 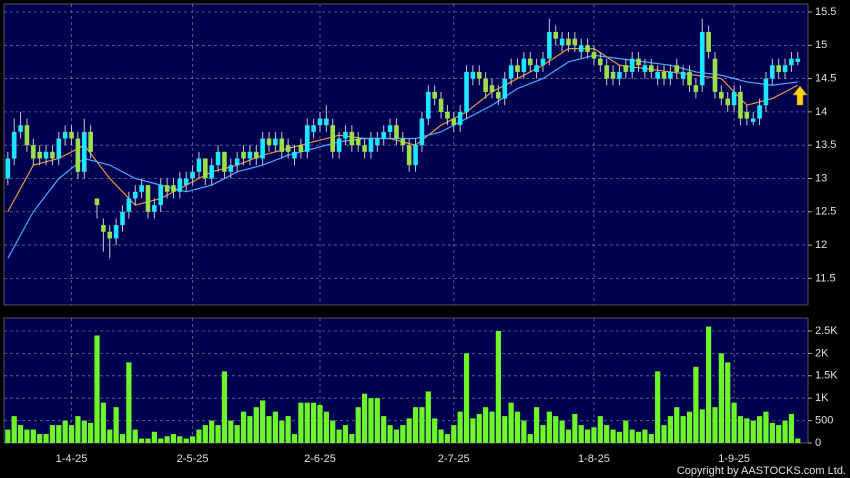 I want to click on x-tick-label: 2-6-25, so click(x=320, y=459).